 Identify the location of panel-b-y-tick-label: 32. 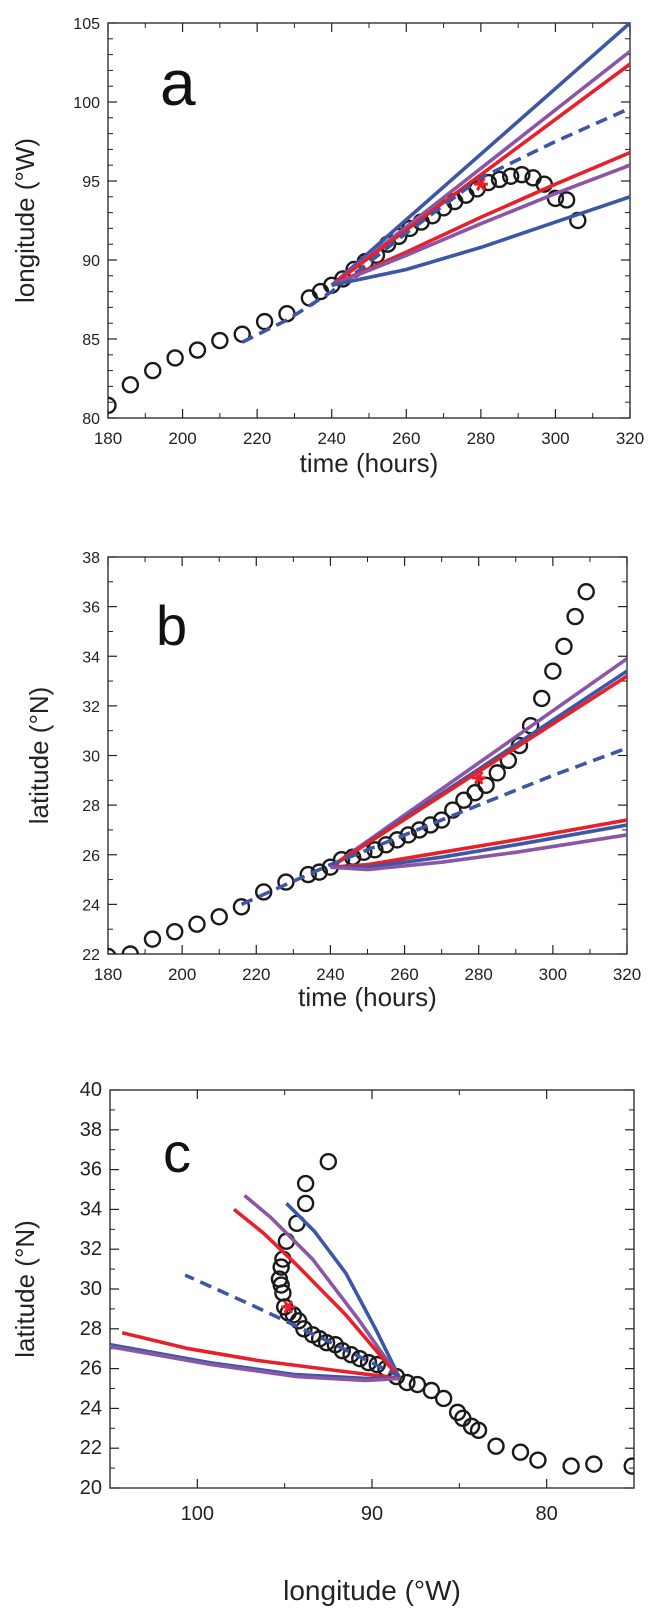
(91, 707).